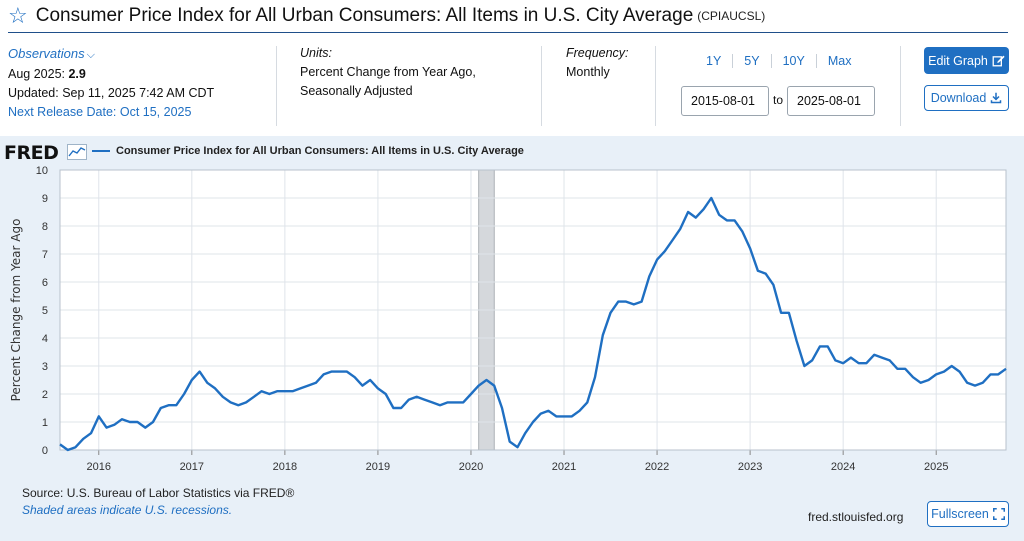 This screenshot has height=541, width=1024. I want to click on download-button: Download, so click(966, 98).